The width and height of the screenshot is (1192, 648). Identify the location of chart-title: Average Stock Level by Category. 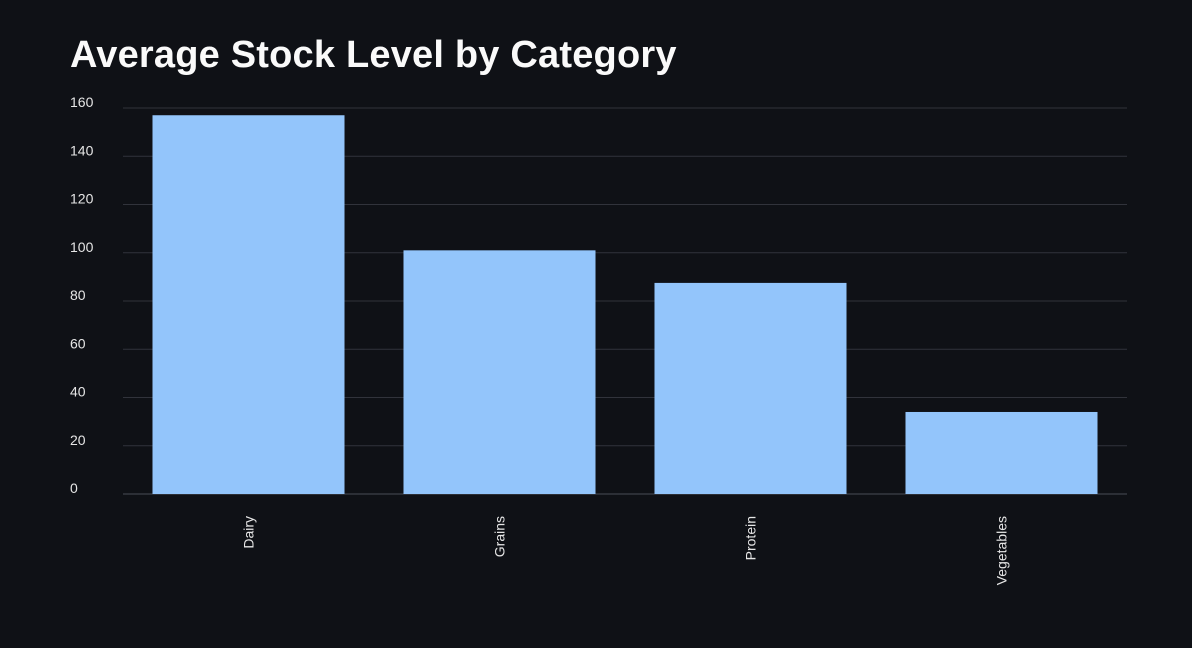
(373, 55).